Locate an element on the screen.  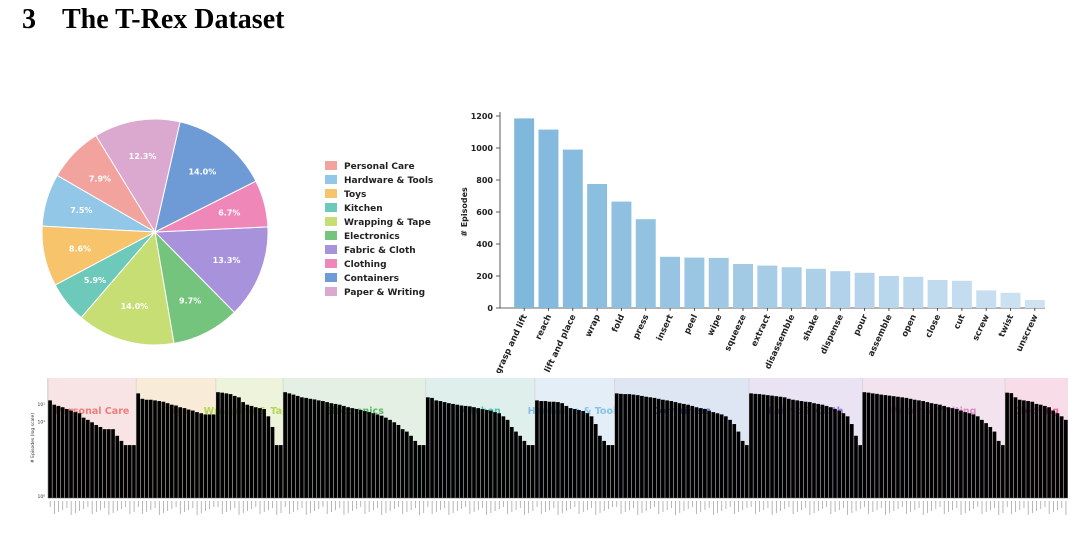
section-title: The T-Rex Dataset is located at coordinates (173, 19).